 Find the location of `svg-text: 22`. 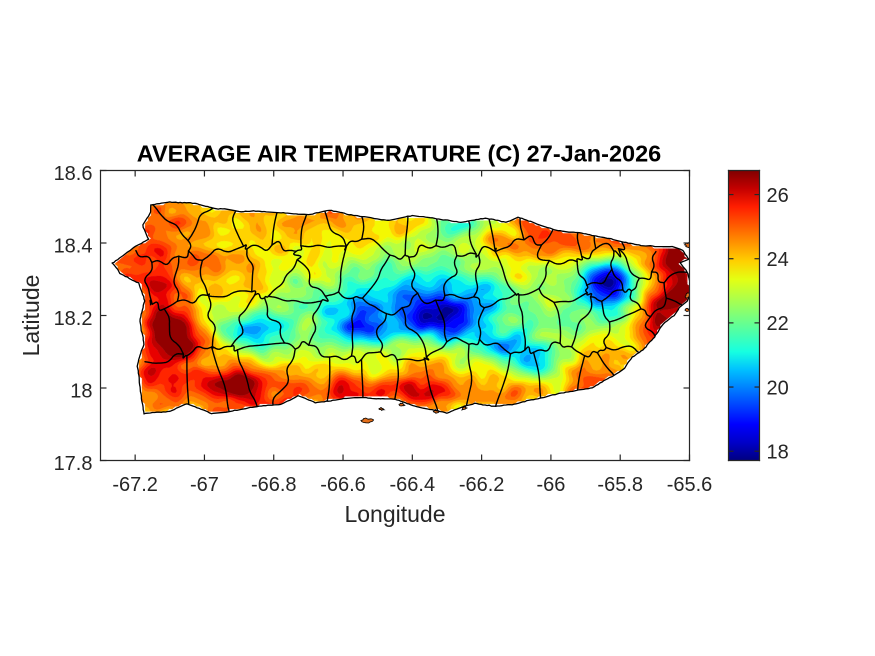

svg-text: 22 is located at coordinates (778, 324).